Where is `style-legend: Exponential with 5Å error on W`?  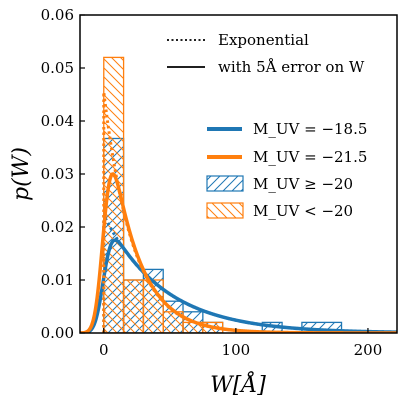
style-legend: Exponential with 5Å error on W is located at coordinates (266, 53).